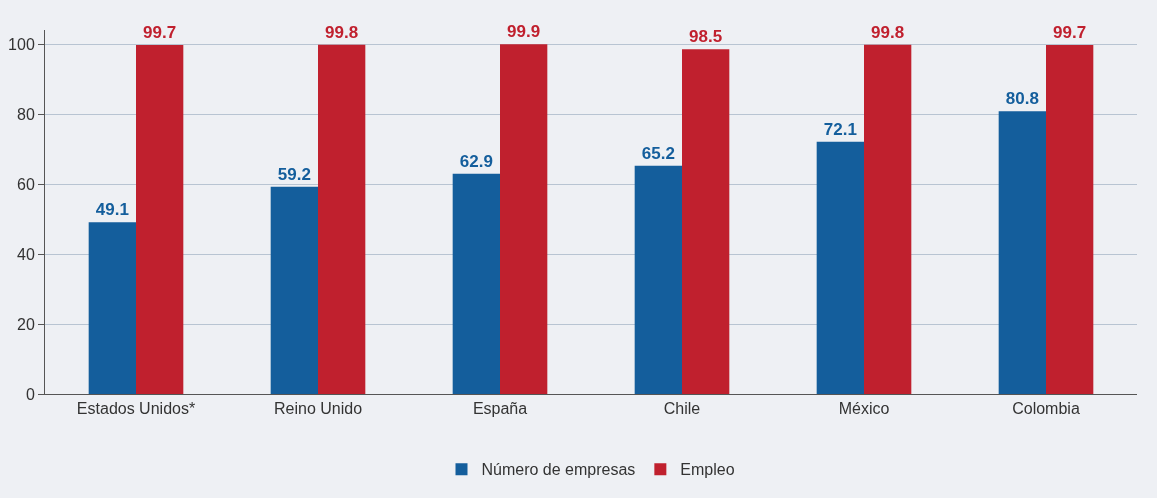 The height and width of the screenshot is (498, 1157). What do you see at coordinates (500, 409) in the screenshot?
I see `x-tick-label: España` at bounding box center [500, 409].